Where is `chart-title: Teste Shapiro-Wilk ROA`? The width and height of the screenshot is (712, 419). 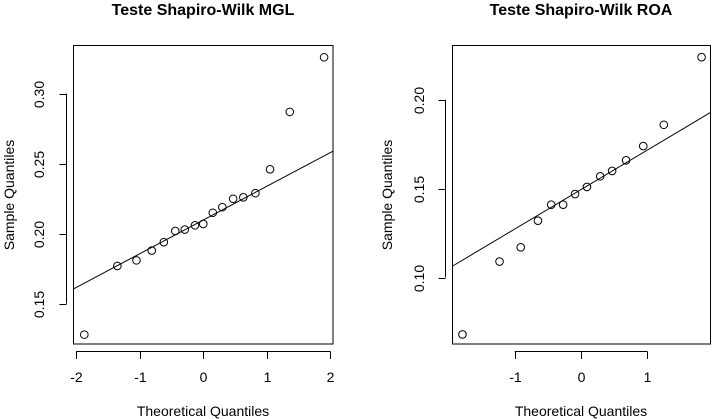
chart-title: Teste Shapiro-Wilk ROA is located at coordinates (581, 10).